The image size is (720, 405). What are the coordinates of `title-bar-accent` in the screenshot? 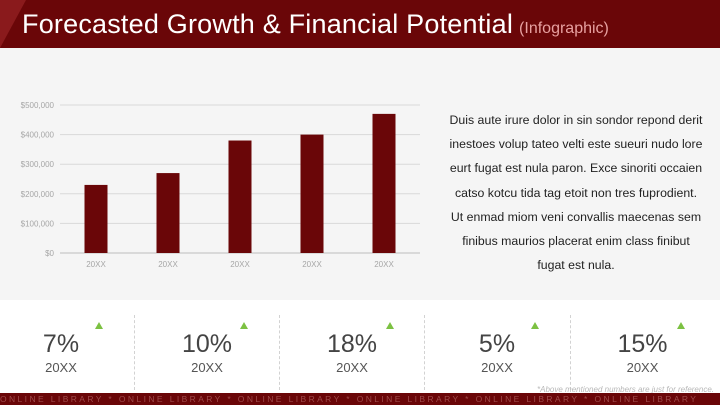 It's located at (13, 24).